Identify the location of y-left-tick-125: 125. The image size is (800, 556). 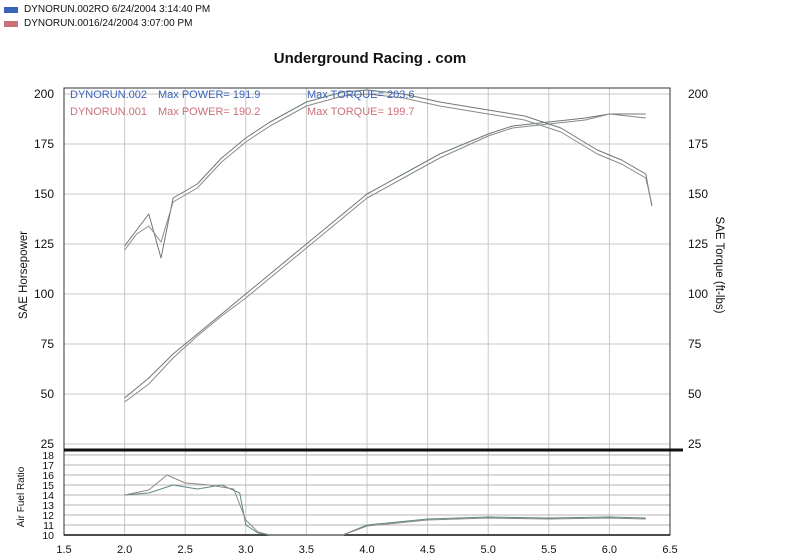
(44, 244).